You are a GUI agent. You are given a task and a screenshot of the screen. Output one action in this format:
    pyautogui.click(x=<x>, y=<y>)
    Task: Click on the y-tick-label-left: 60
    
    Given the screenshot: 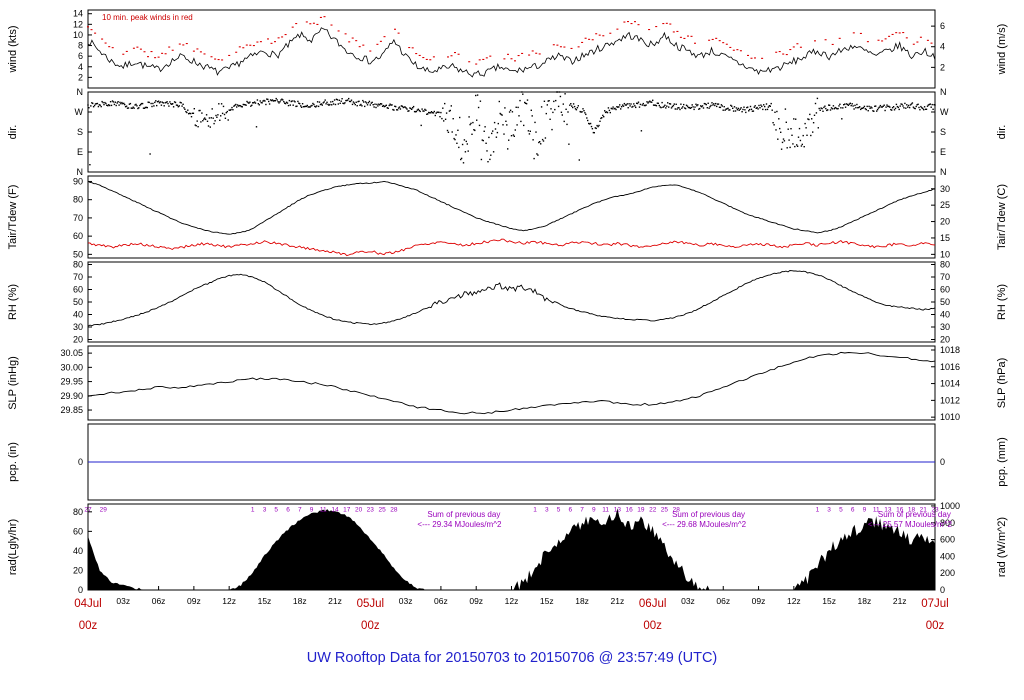 What is the action you would take?
    pyautogui.click(x=78, y=236)
    